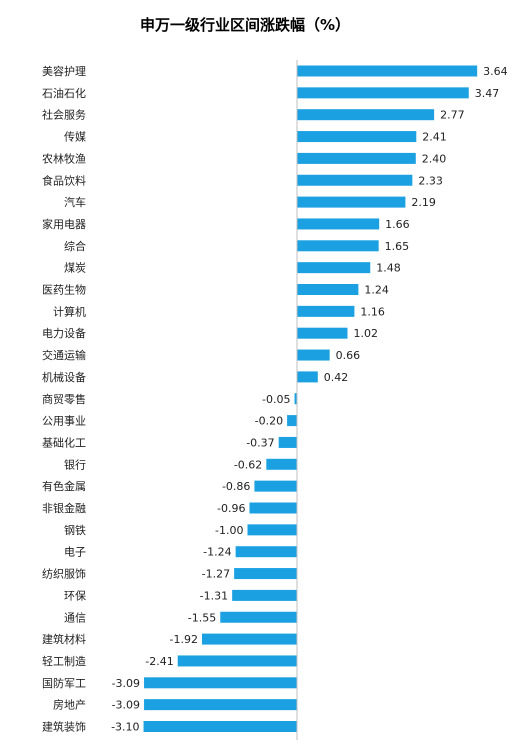  I want to click on value-label-16: -0.20, so click(269, 421).